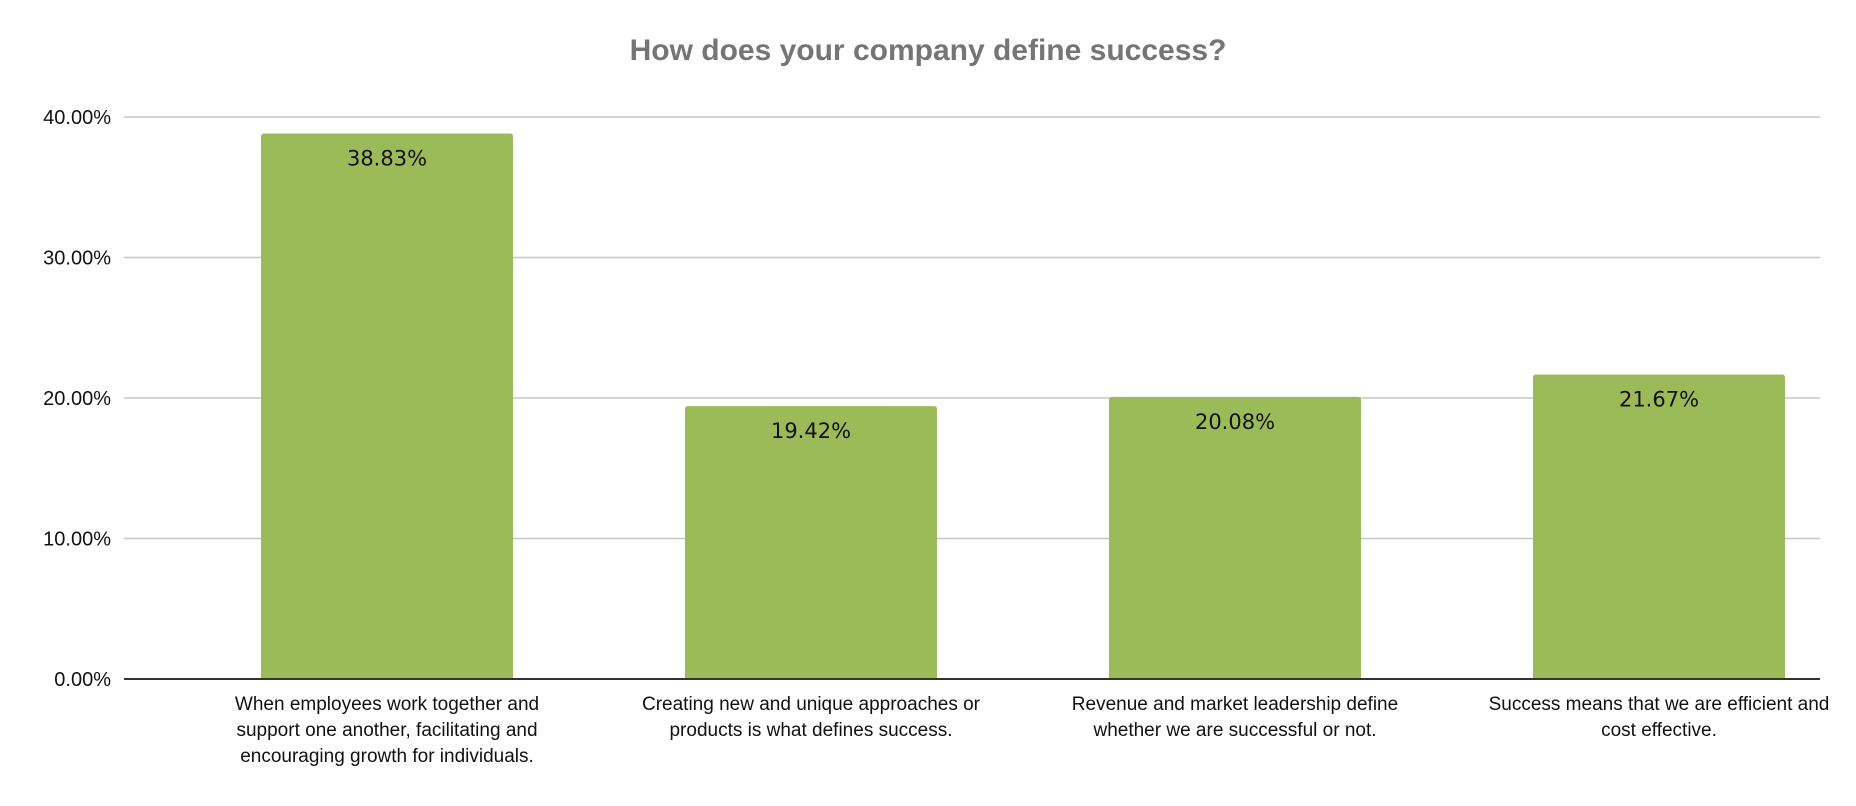 This screenshot has width=1856, height=806. I want to click on x-tick-label-line: cost effective., so click(1659, 730).